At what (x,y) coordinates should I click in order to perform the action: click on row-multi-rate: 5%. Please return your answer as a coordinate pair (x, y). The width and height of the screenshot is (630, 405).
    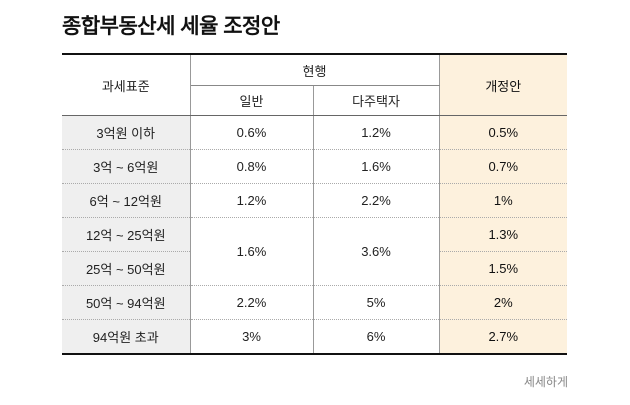
    Looking at the image, I should click on (376, 302).